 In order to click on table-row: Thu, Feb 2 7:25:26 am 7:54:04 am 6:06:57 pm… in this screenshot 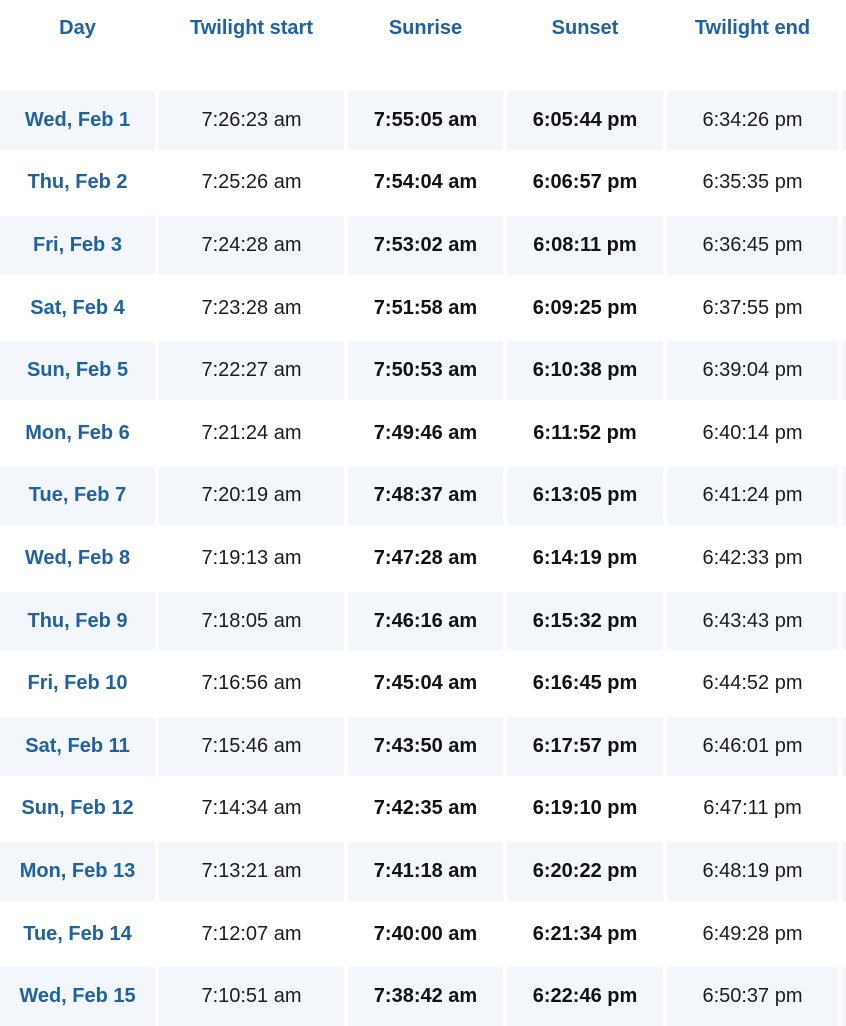, I will do `click(423, 183)`.